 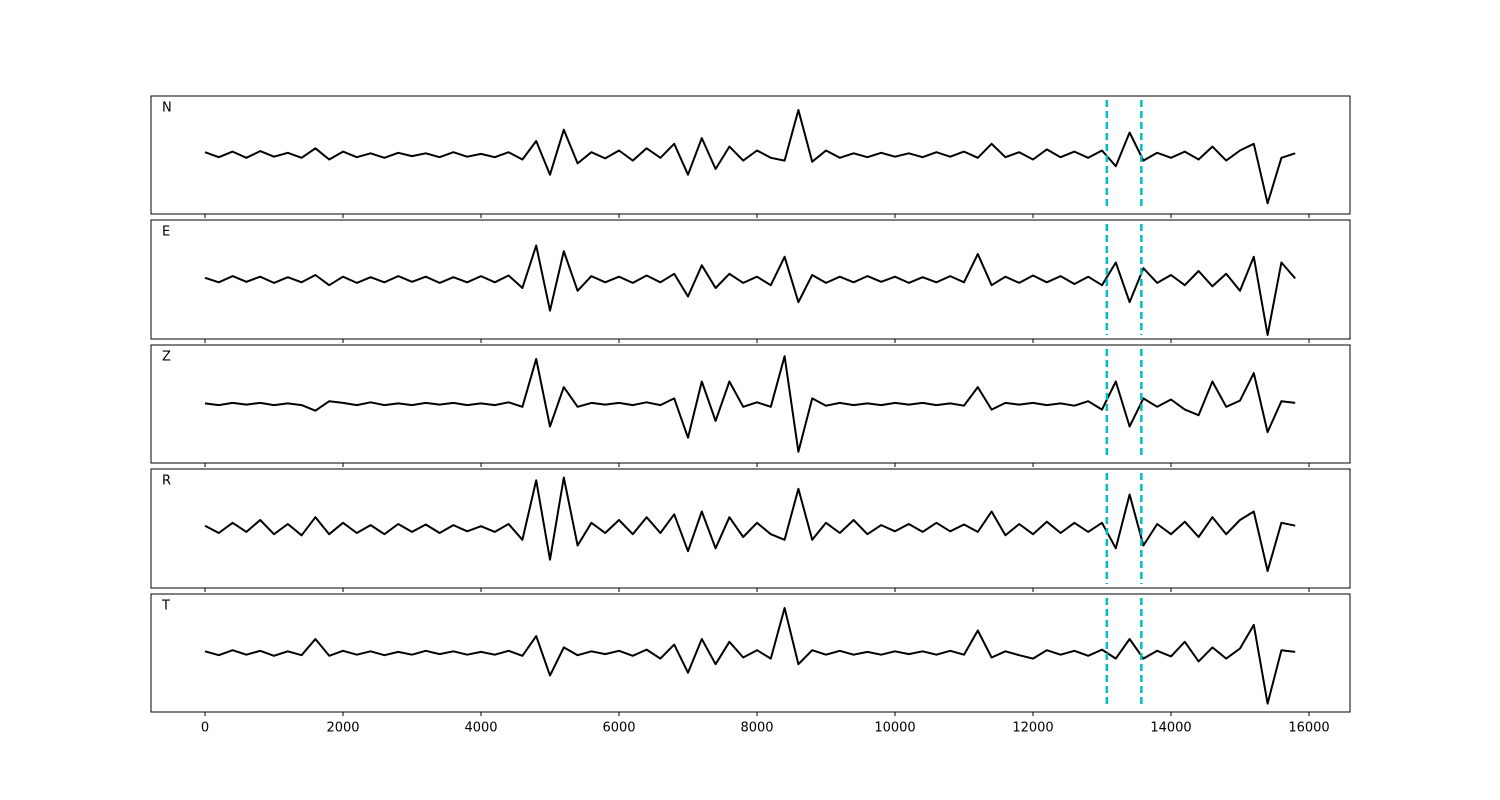 What do you see at coordinates (166, 481) in the screenshot?
I see `panel-label: R` at bounding box center [166, 481].